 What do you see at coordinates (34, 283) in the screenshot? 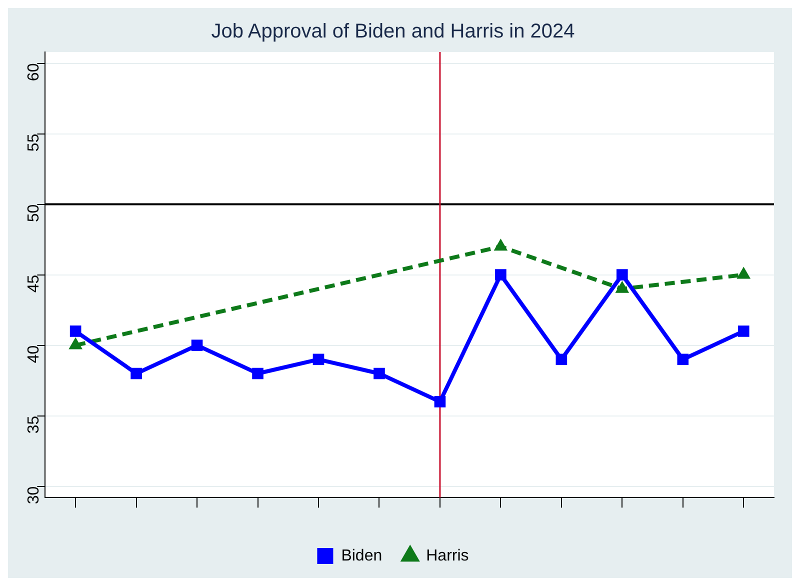
I see `y-tick-label: 45` at bounding box center [34, 283].